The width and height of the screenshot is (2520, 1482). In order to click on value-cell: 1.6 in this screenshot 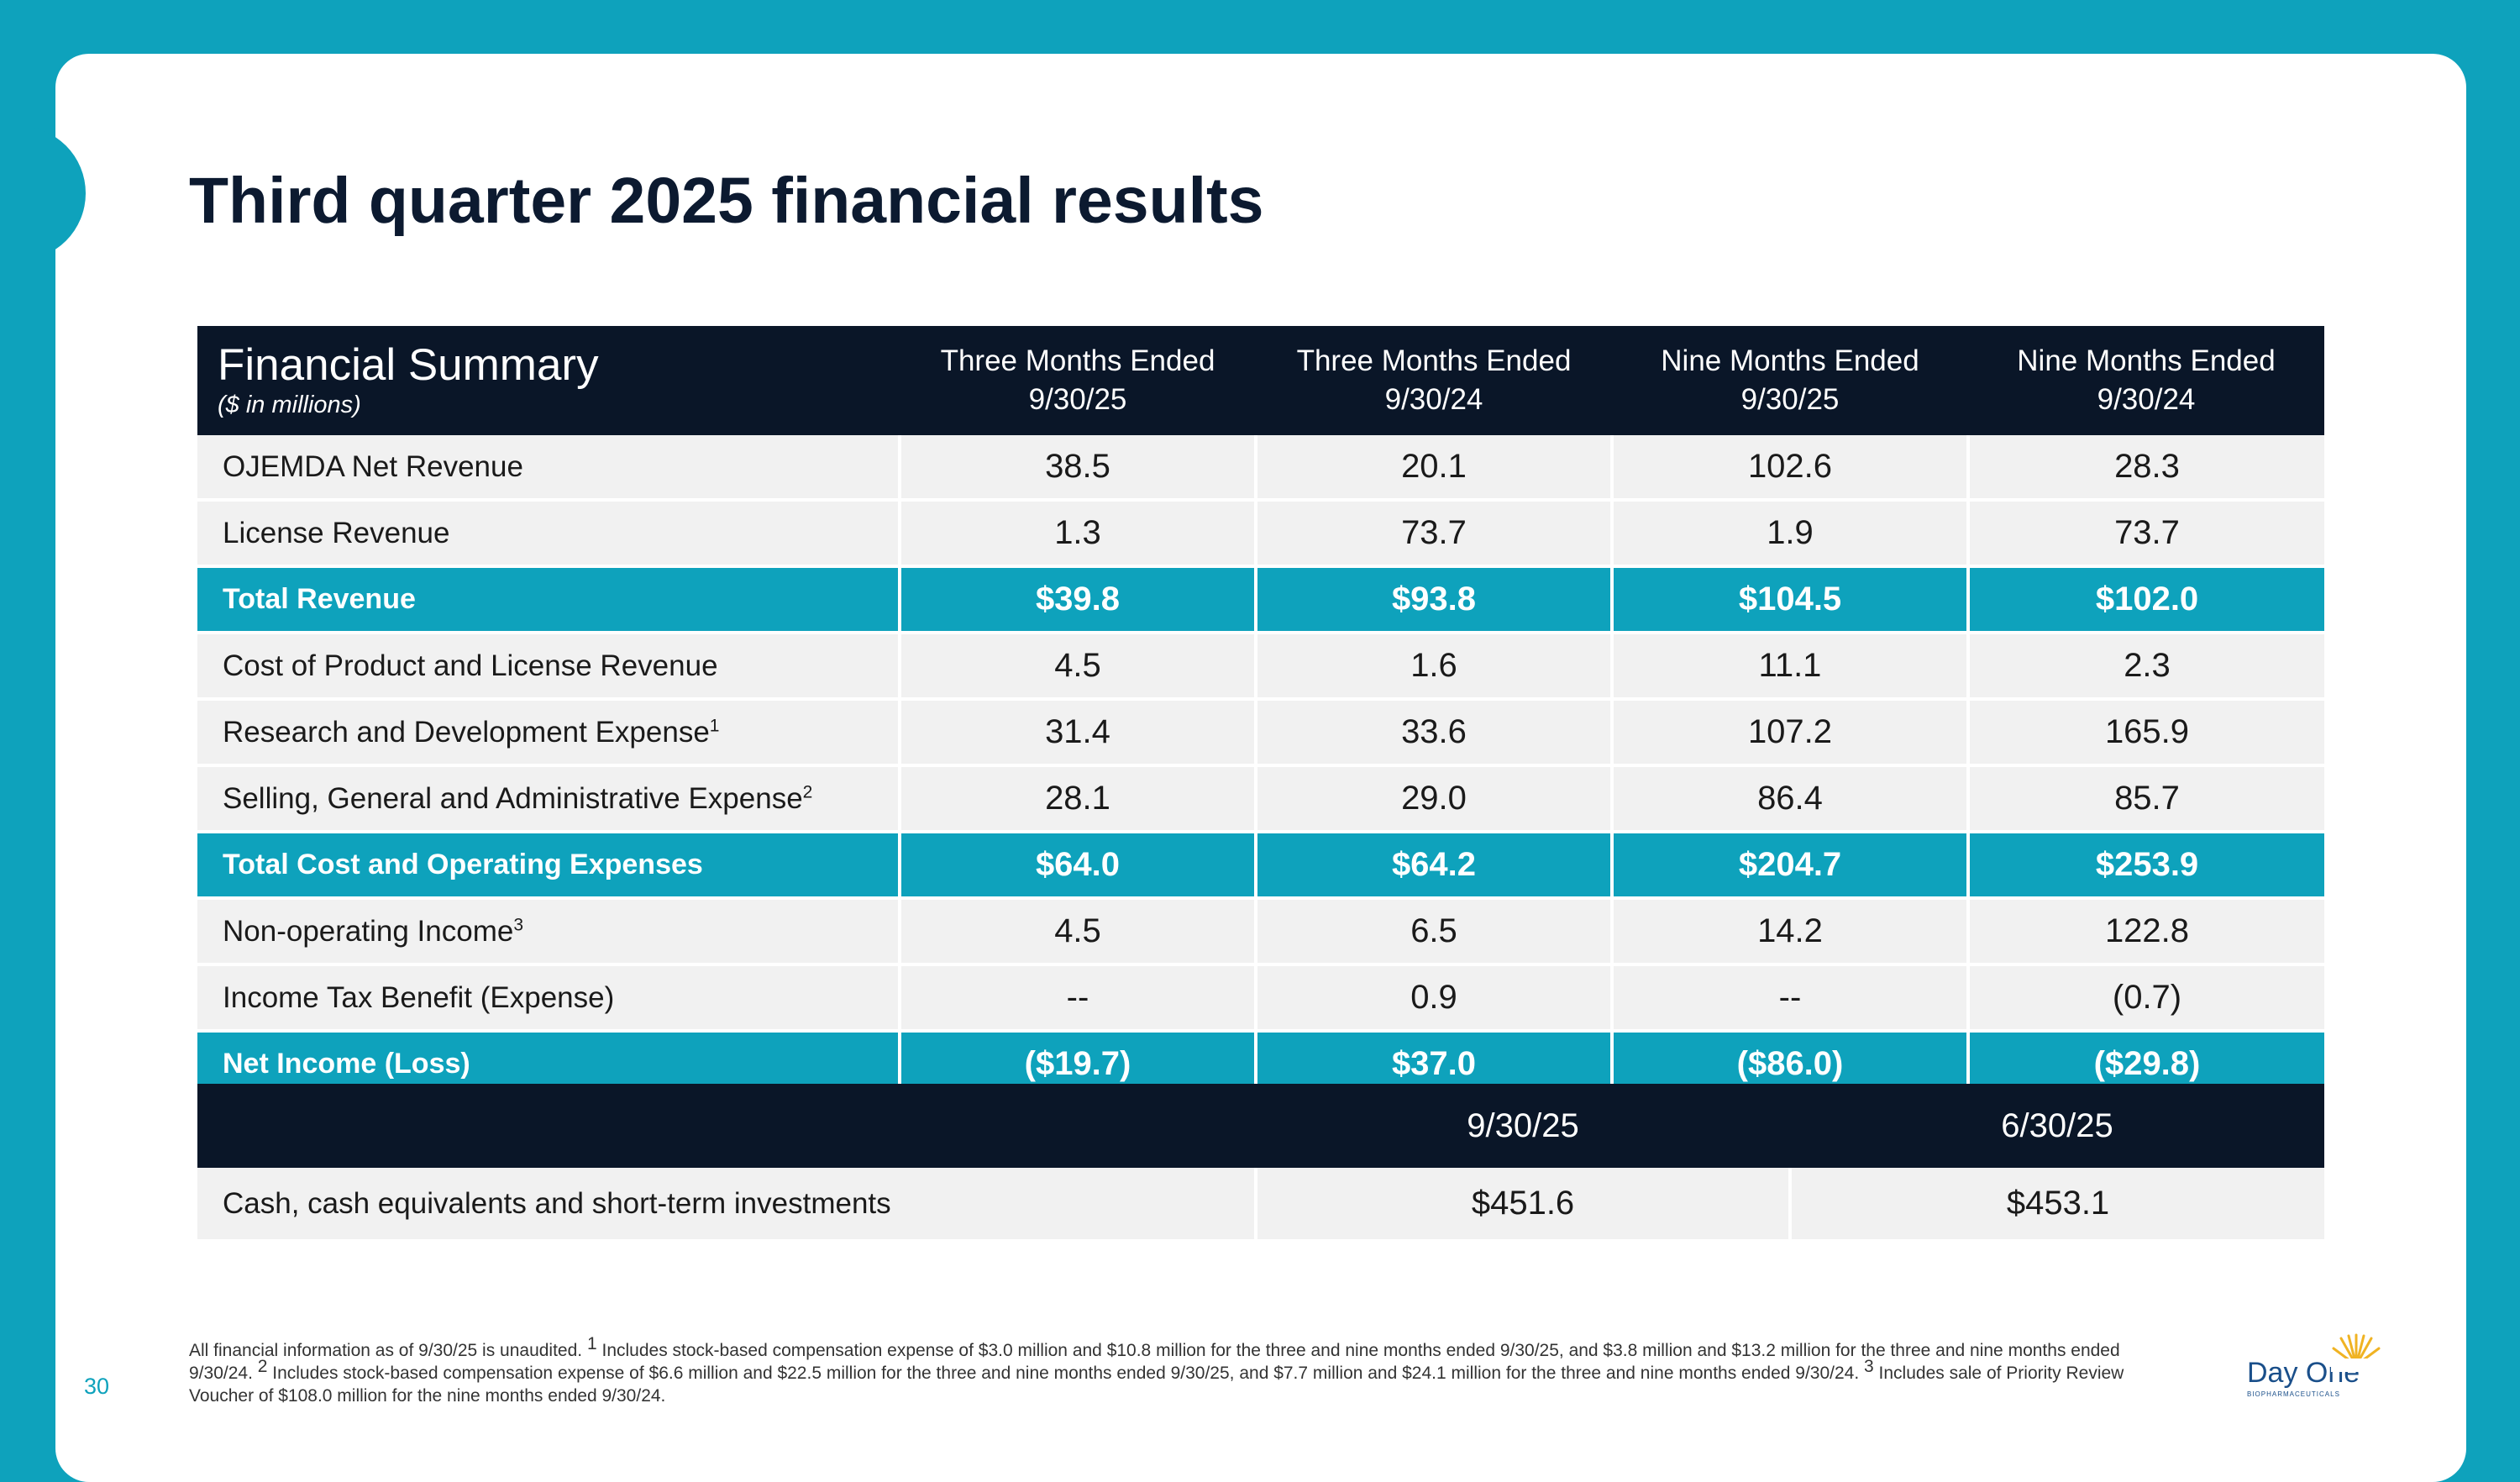, I will do `click(1435, 667)`.